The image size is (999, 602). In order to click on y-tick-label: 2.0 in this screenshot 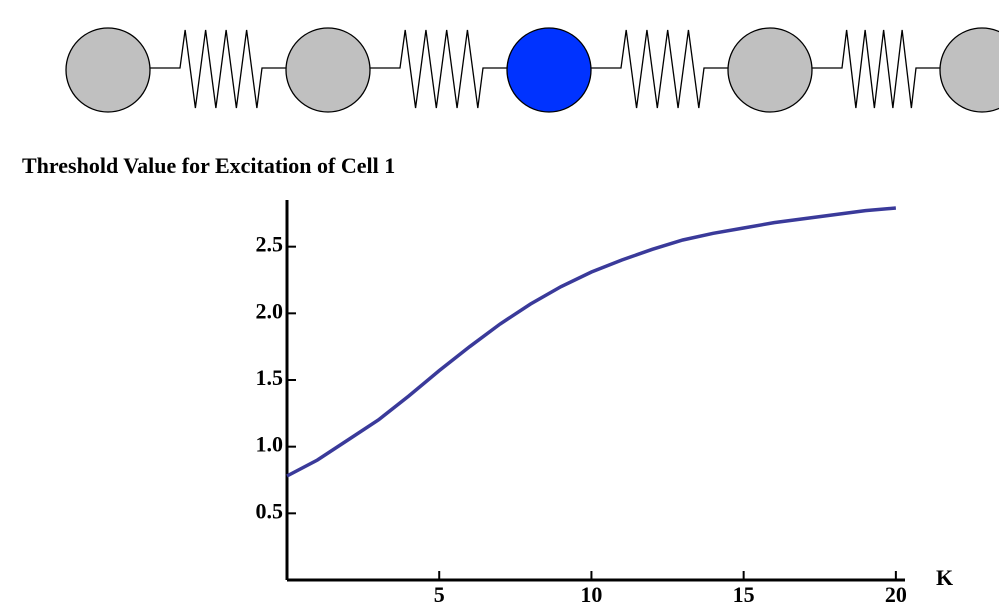, I will do `click(270, 310)`.